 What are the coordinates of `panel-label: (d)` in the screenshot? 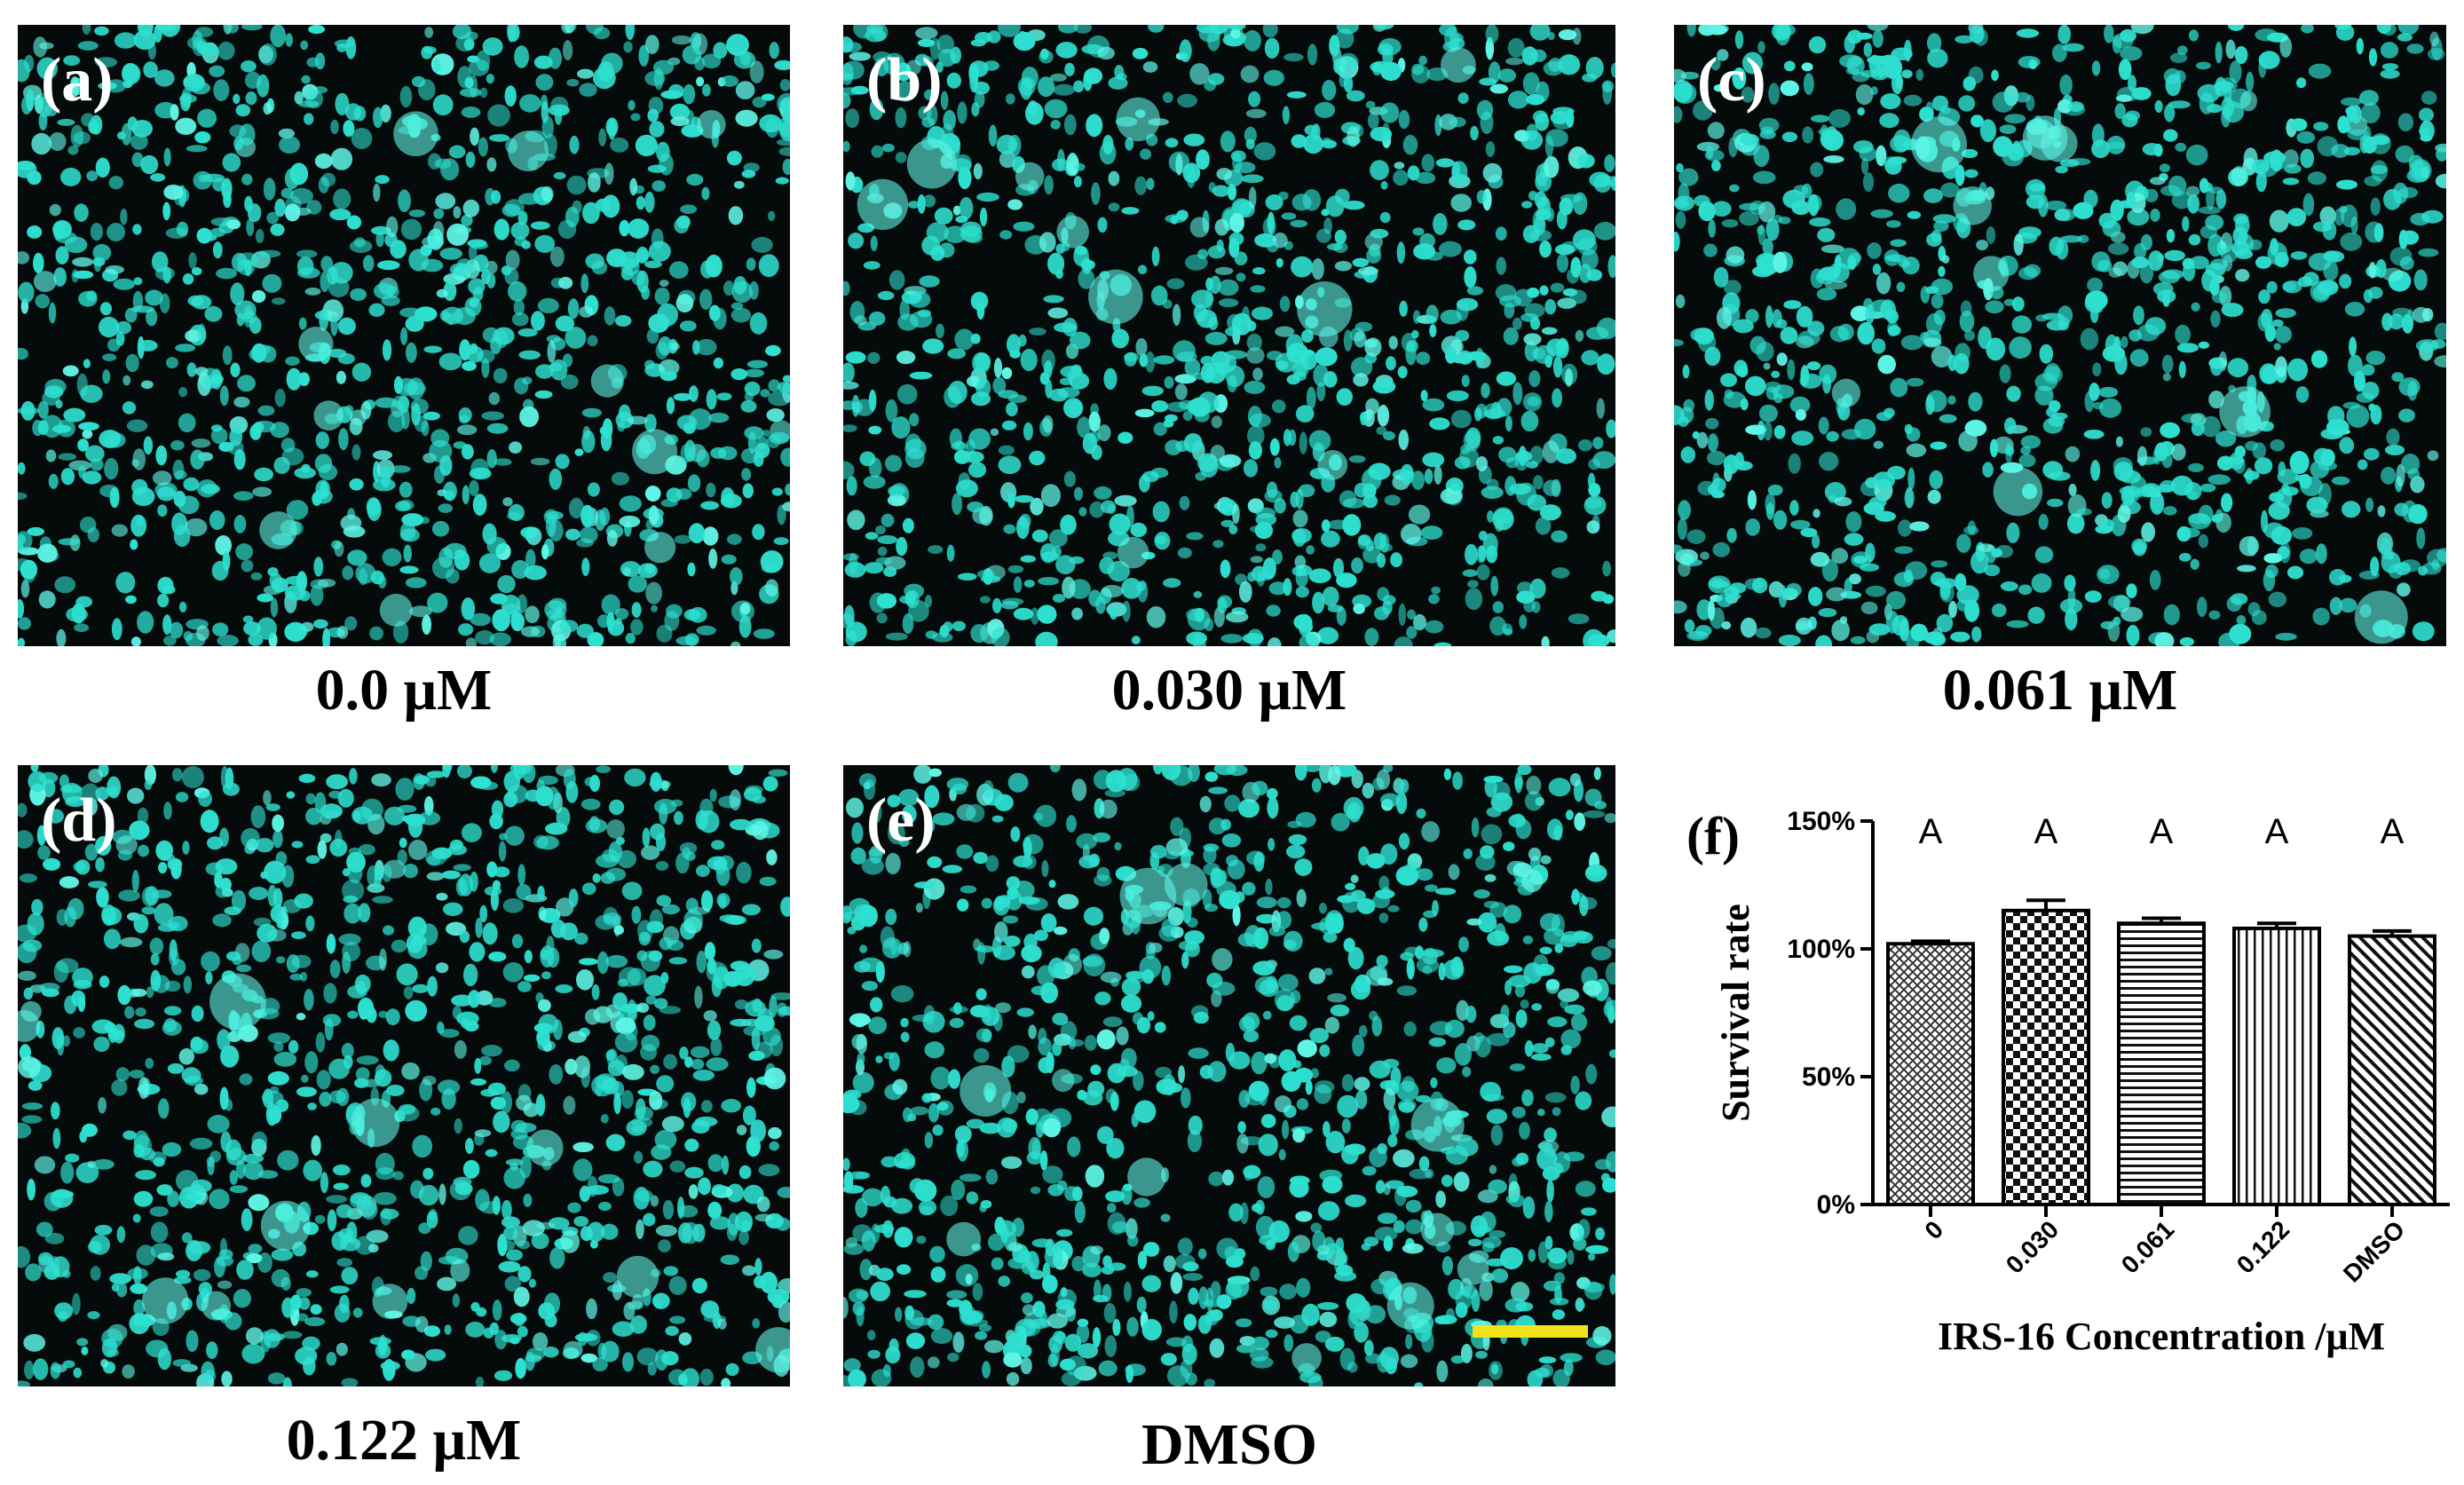 It's located at (79, 820).